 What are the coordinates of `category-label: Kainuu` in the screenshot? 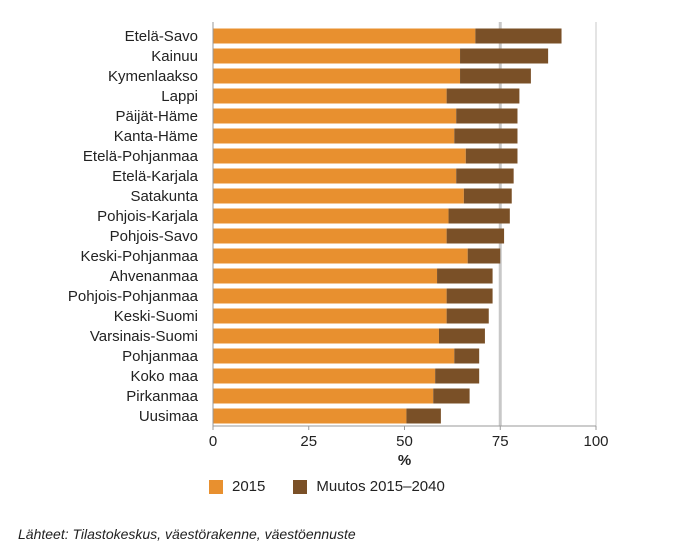 It's located at (174, 56).